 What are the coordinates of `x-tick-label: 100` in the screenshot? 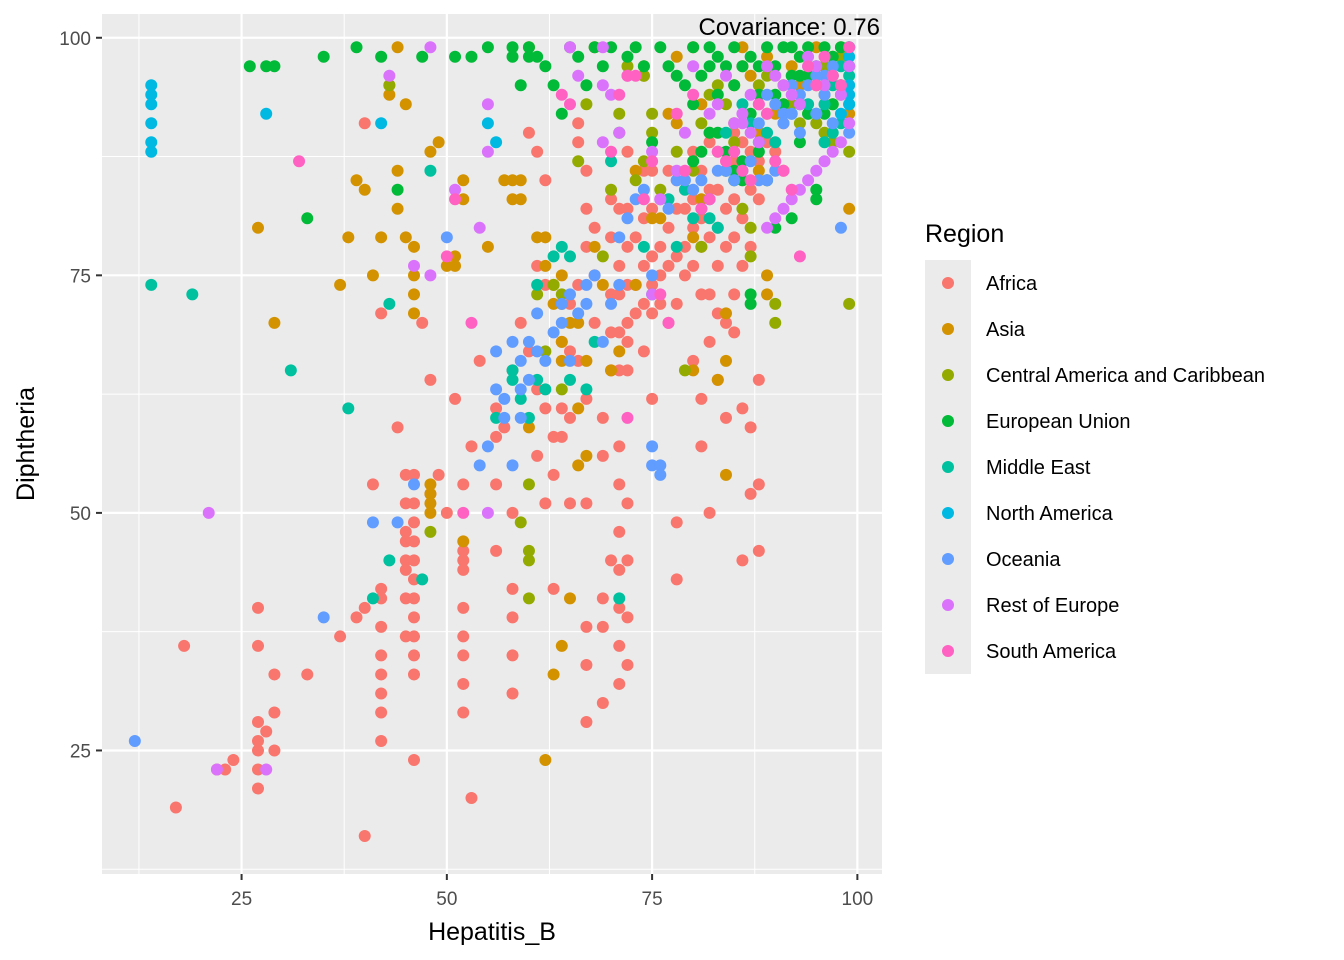 It's located at (858, 899).